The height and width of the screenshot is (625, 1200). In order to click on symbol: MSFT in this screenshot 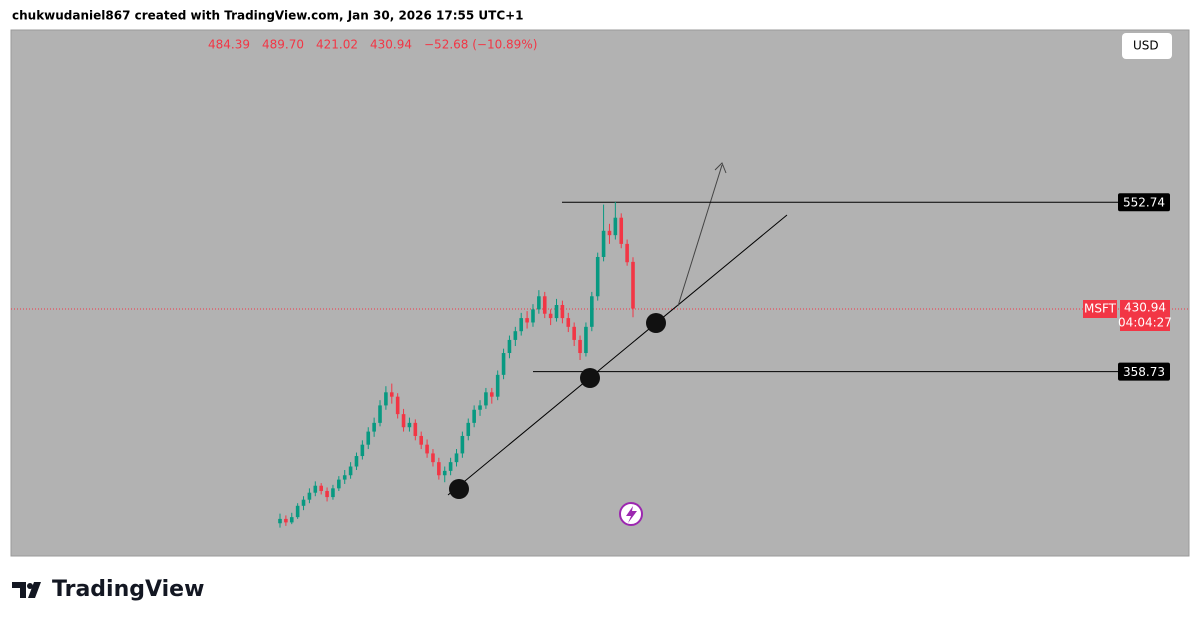, I will do `click(1100, 309)`.